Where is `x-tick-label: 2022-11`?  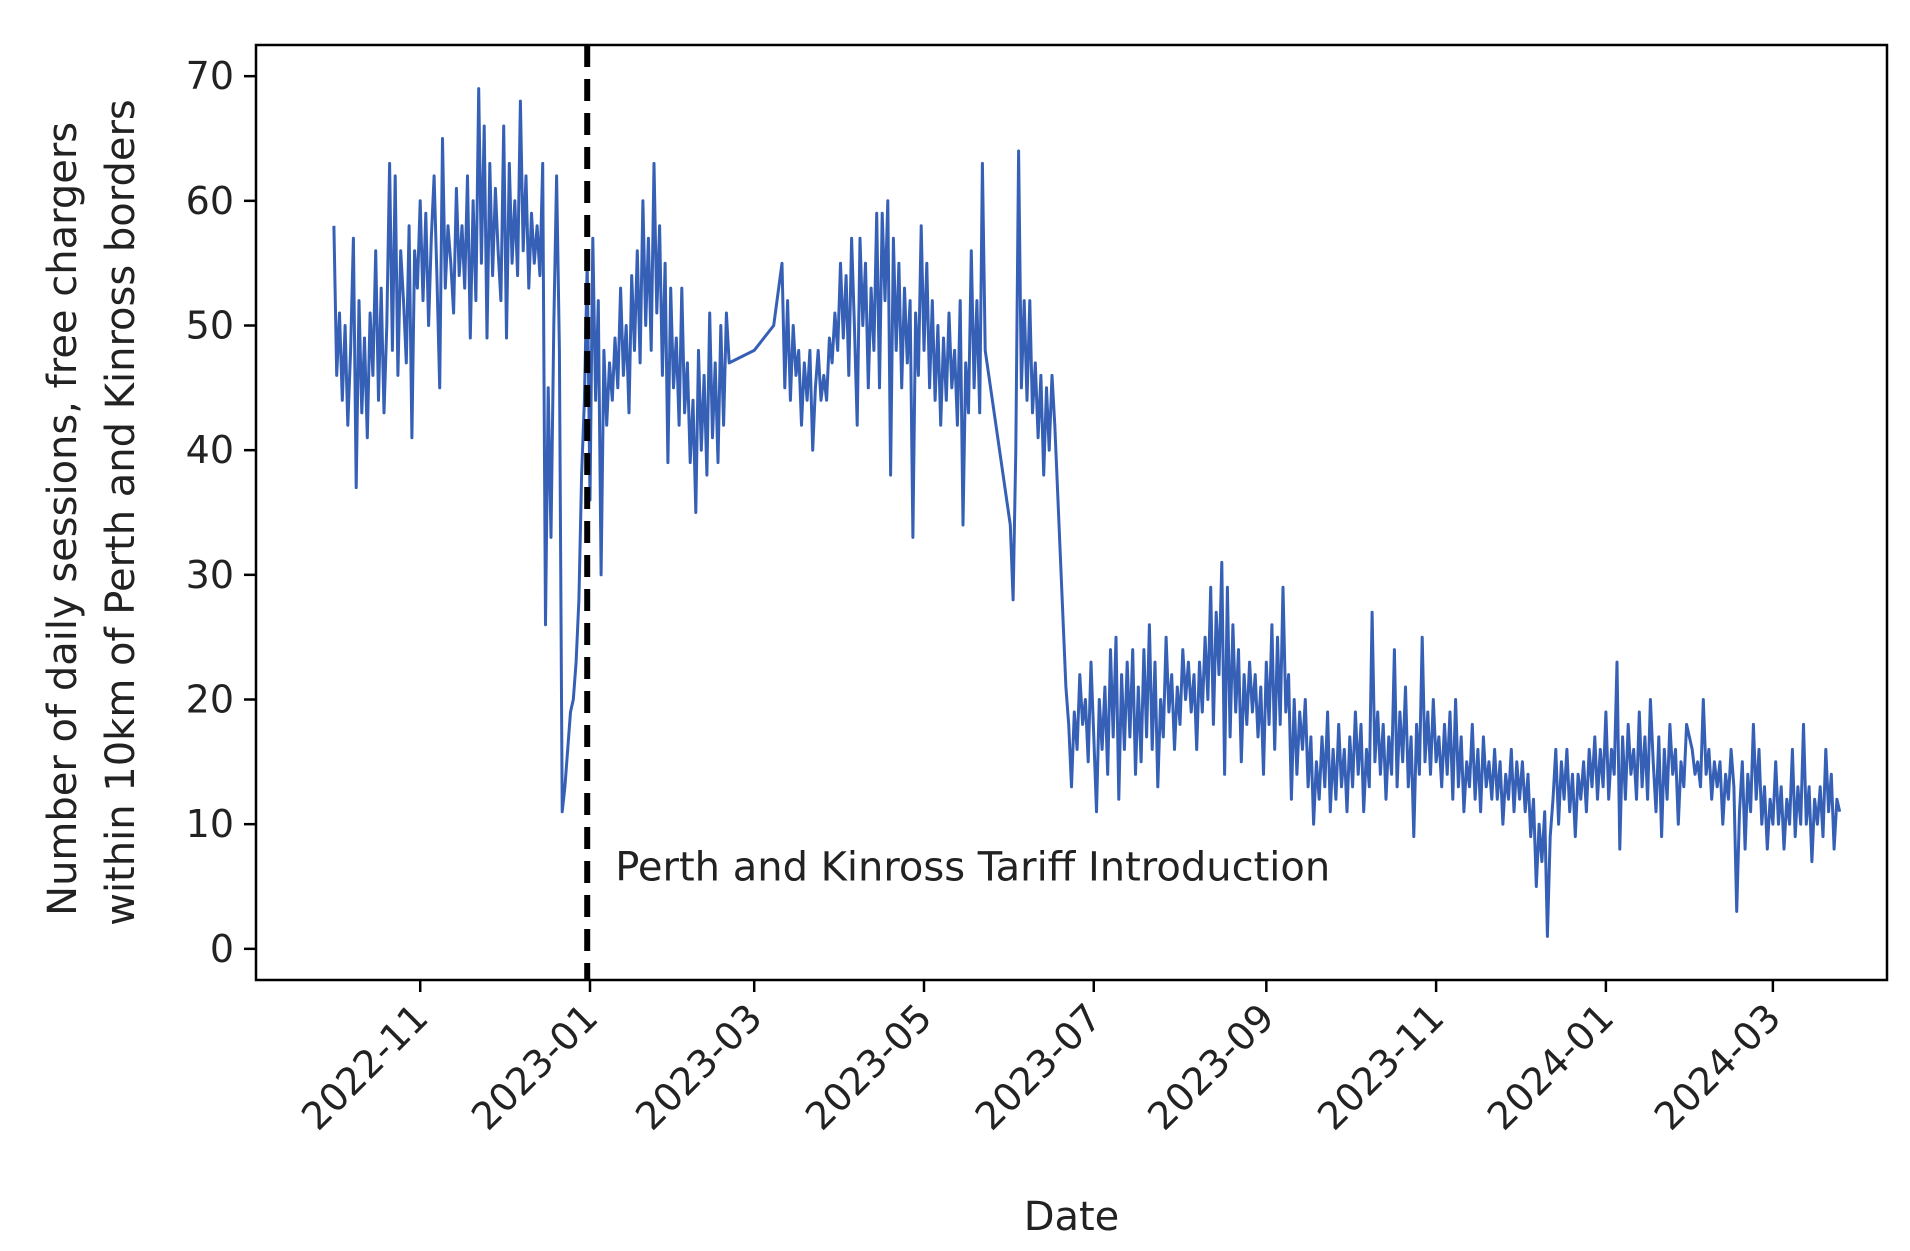
x-tick-label: 2022-11 is located at coordinates (364, 1066).